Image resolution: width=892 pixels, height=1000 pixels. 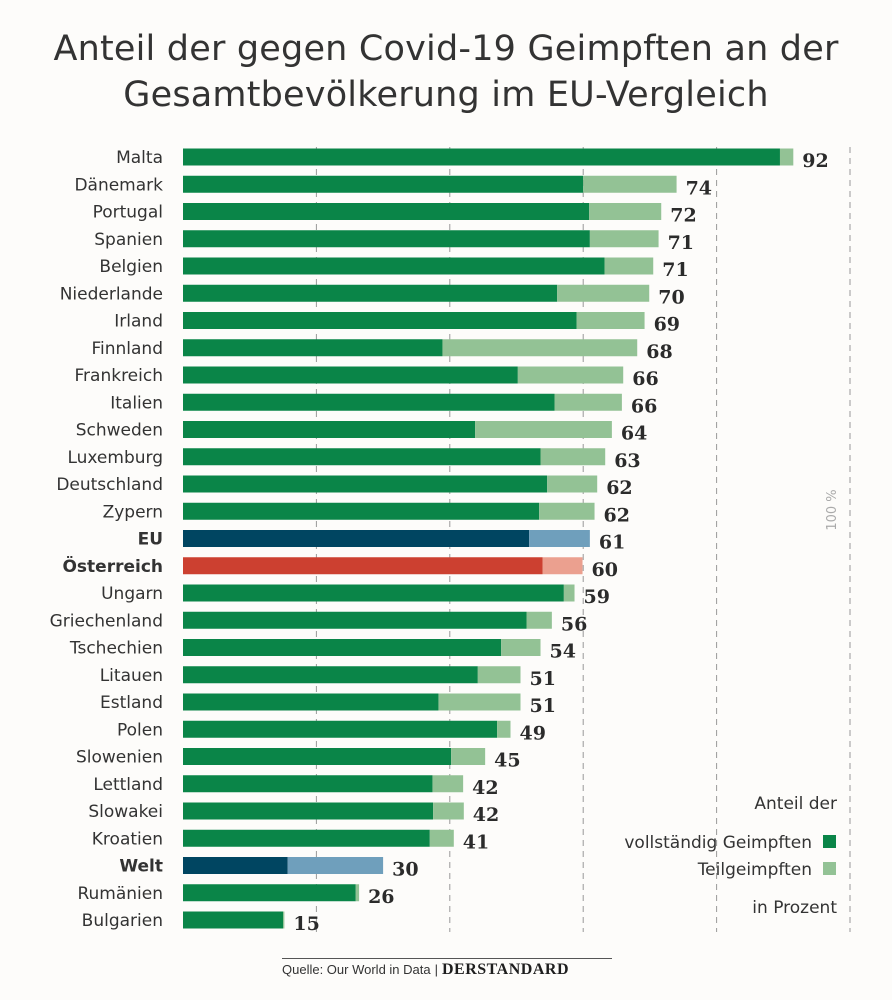 I want to click on bar-full-oesterreich, so click(x=363, y=566).